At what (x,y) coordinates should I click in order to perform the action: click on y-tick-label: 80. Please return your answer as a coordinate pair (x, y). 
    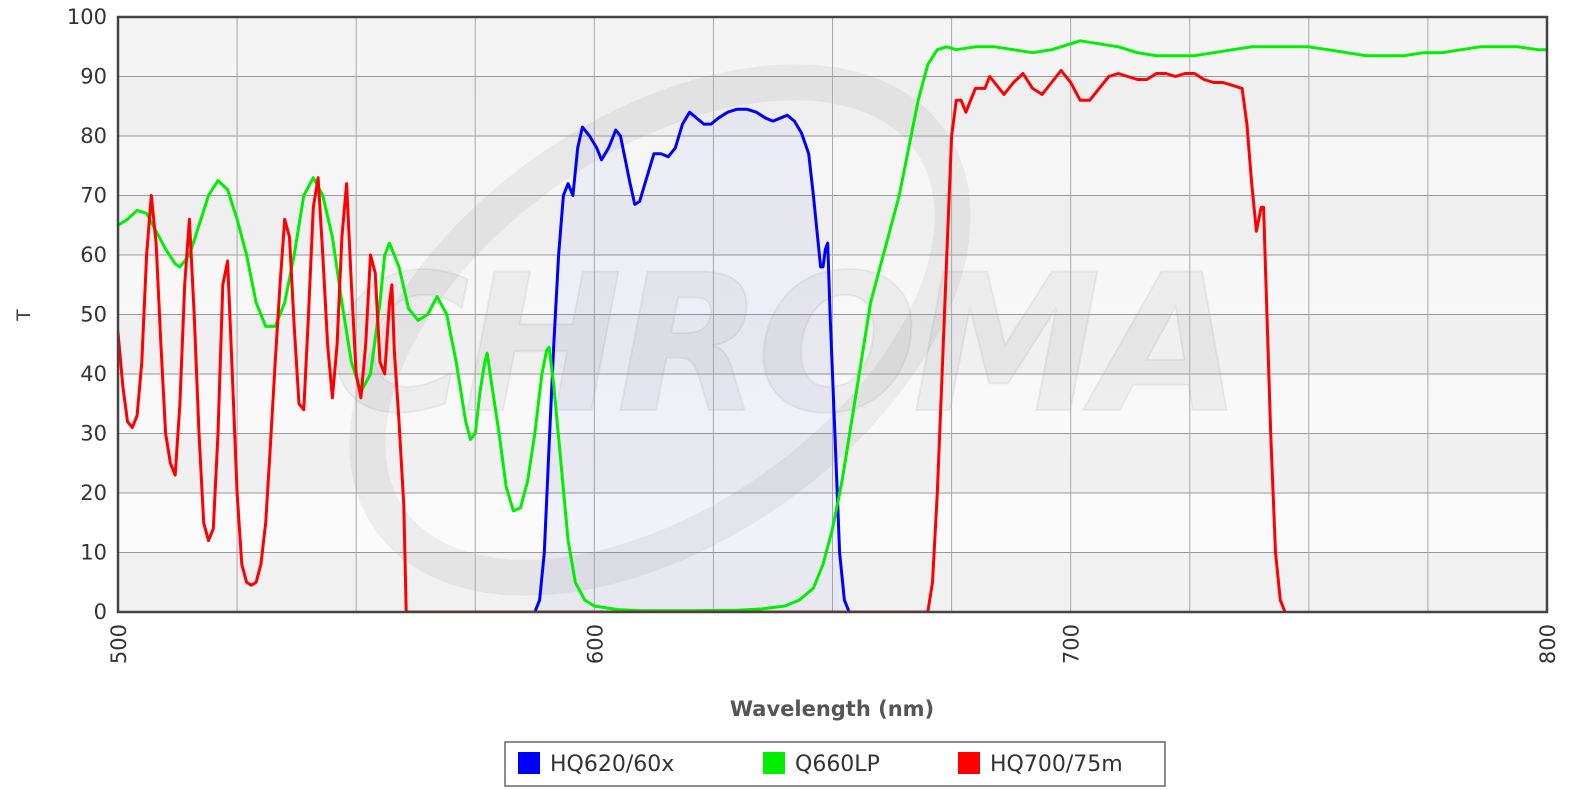
    Looking at the image, I should click on (93, 136).